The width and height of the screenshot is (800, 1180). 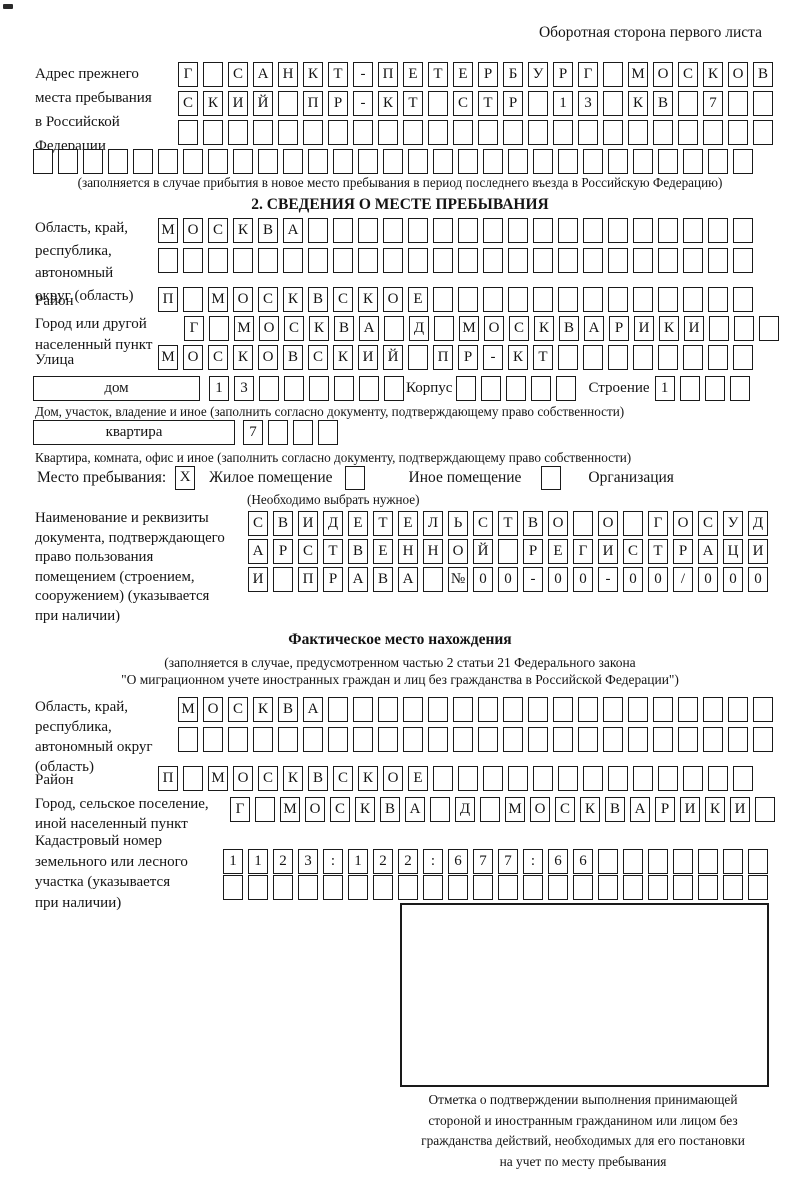 What do you see at coordinates (483, 551) in the screenshot?
I see `char-cell: Й` at bounding box center [483, 551].